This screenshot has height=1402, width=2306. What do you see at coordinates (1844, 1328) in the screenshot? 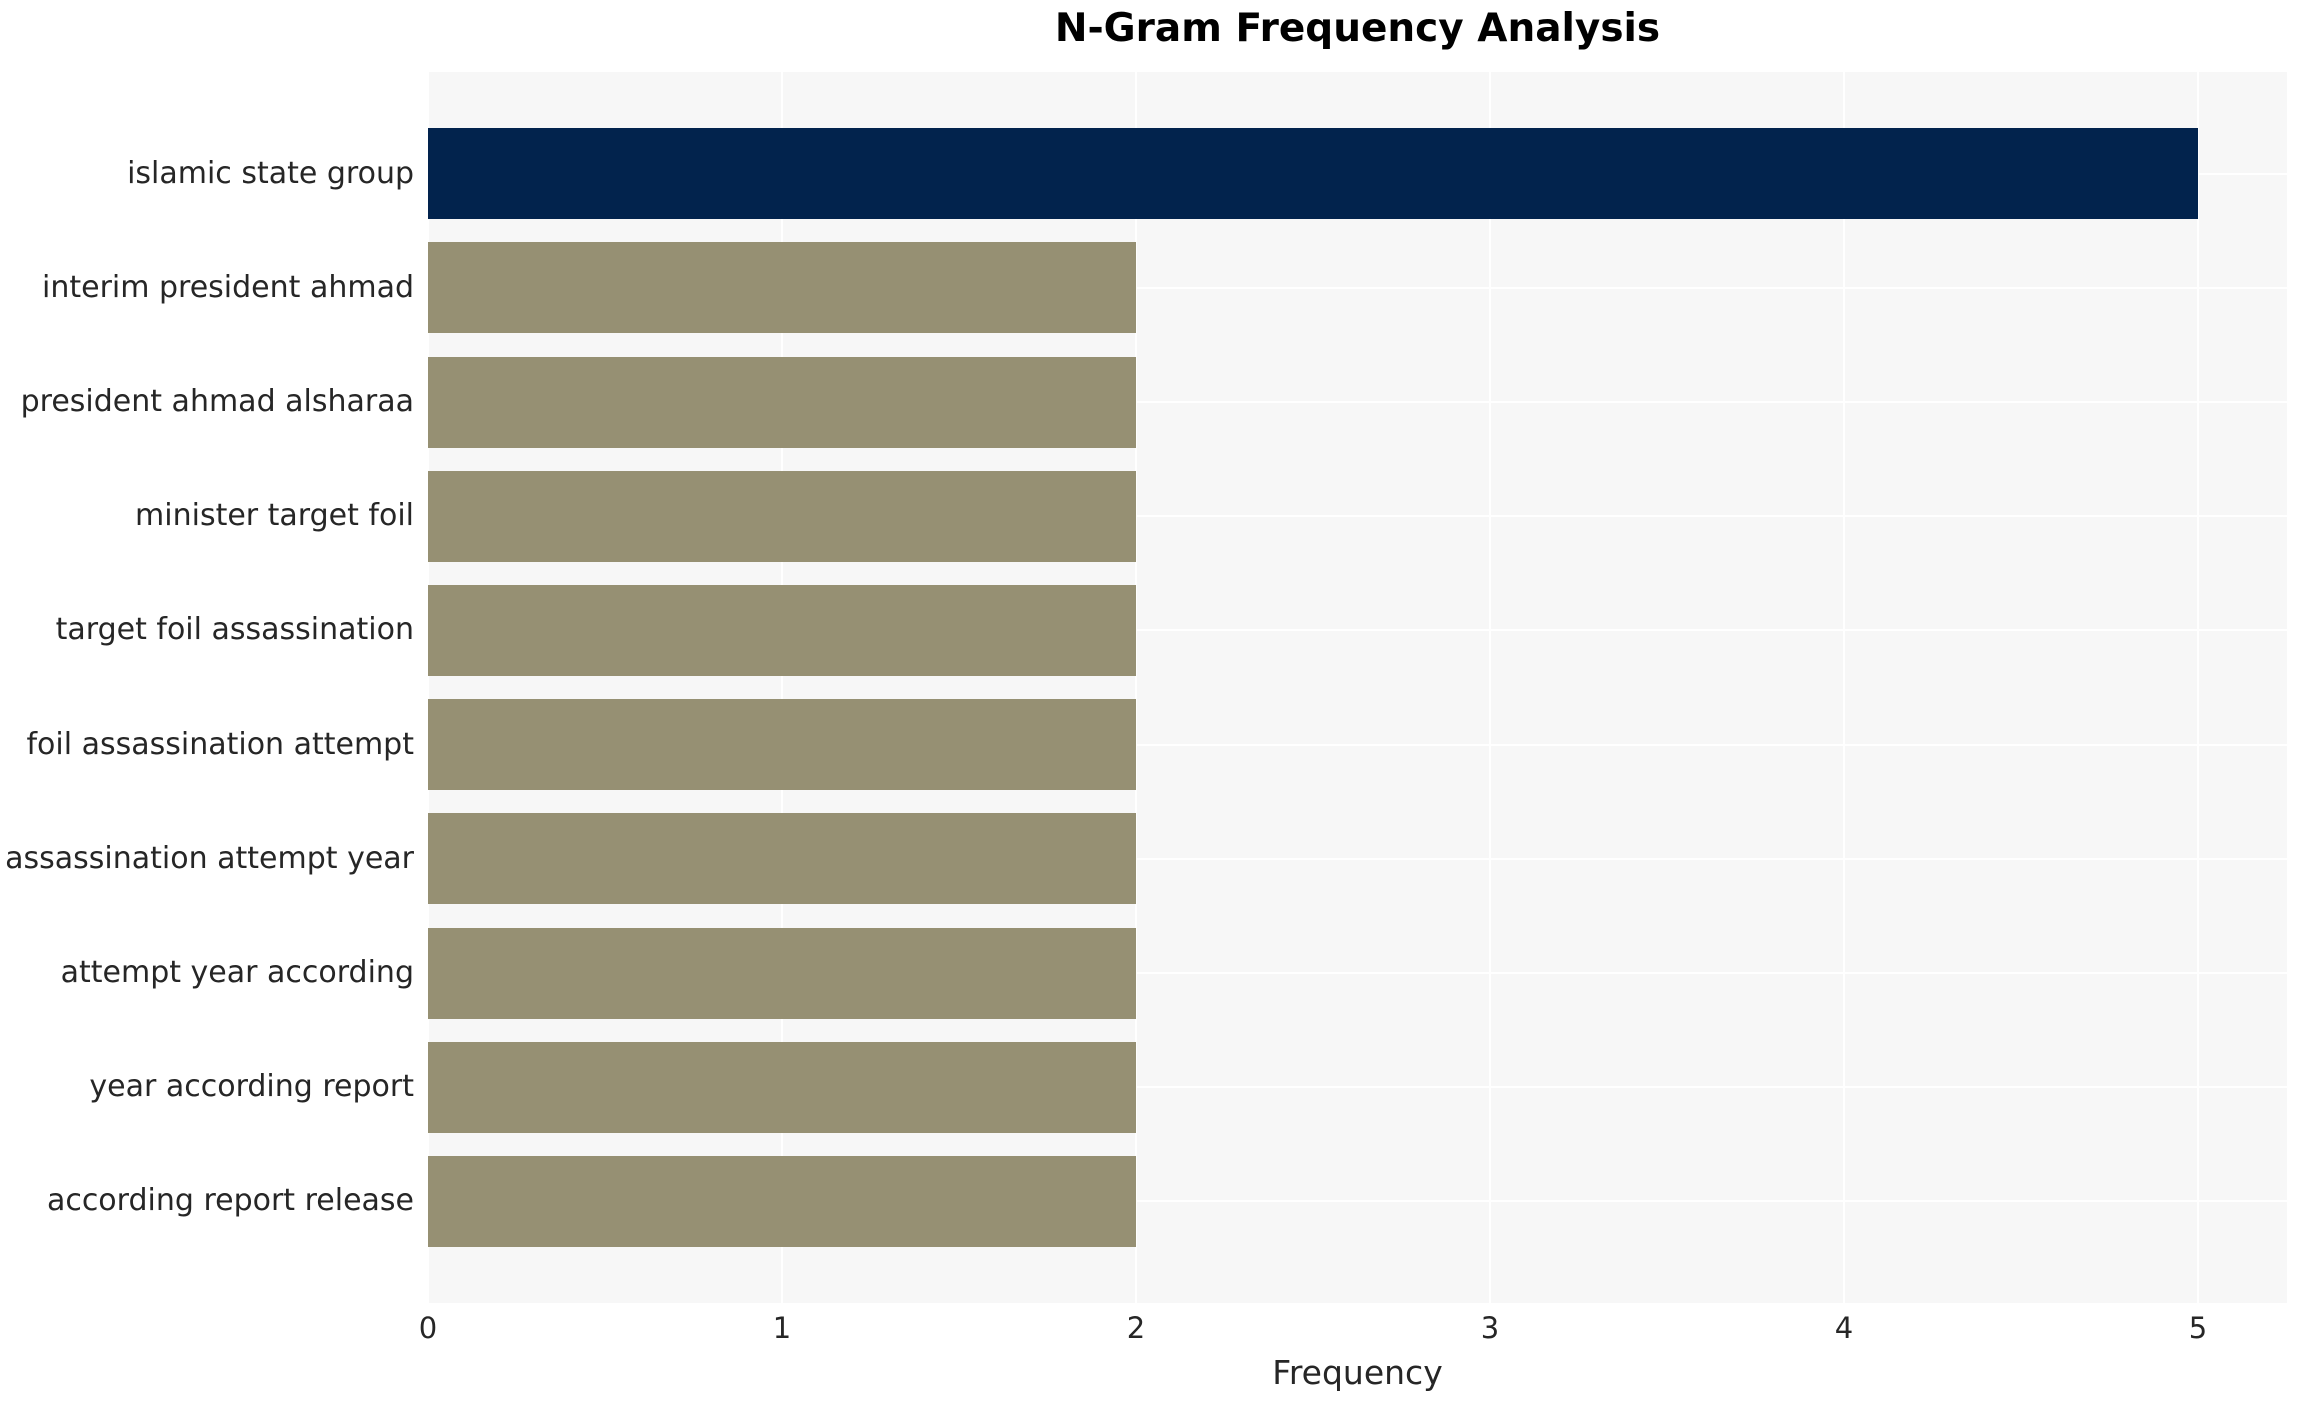
I see `x-tick-label: 4` at bounding box center [1844, 1328].